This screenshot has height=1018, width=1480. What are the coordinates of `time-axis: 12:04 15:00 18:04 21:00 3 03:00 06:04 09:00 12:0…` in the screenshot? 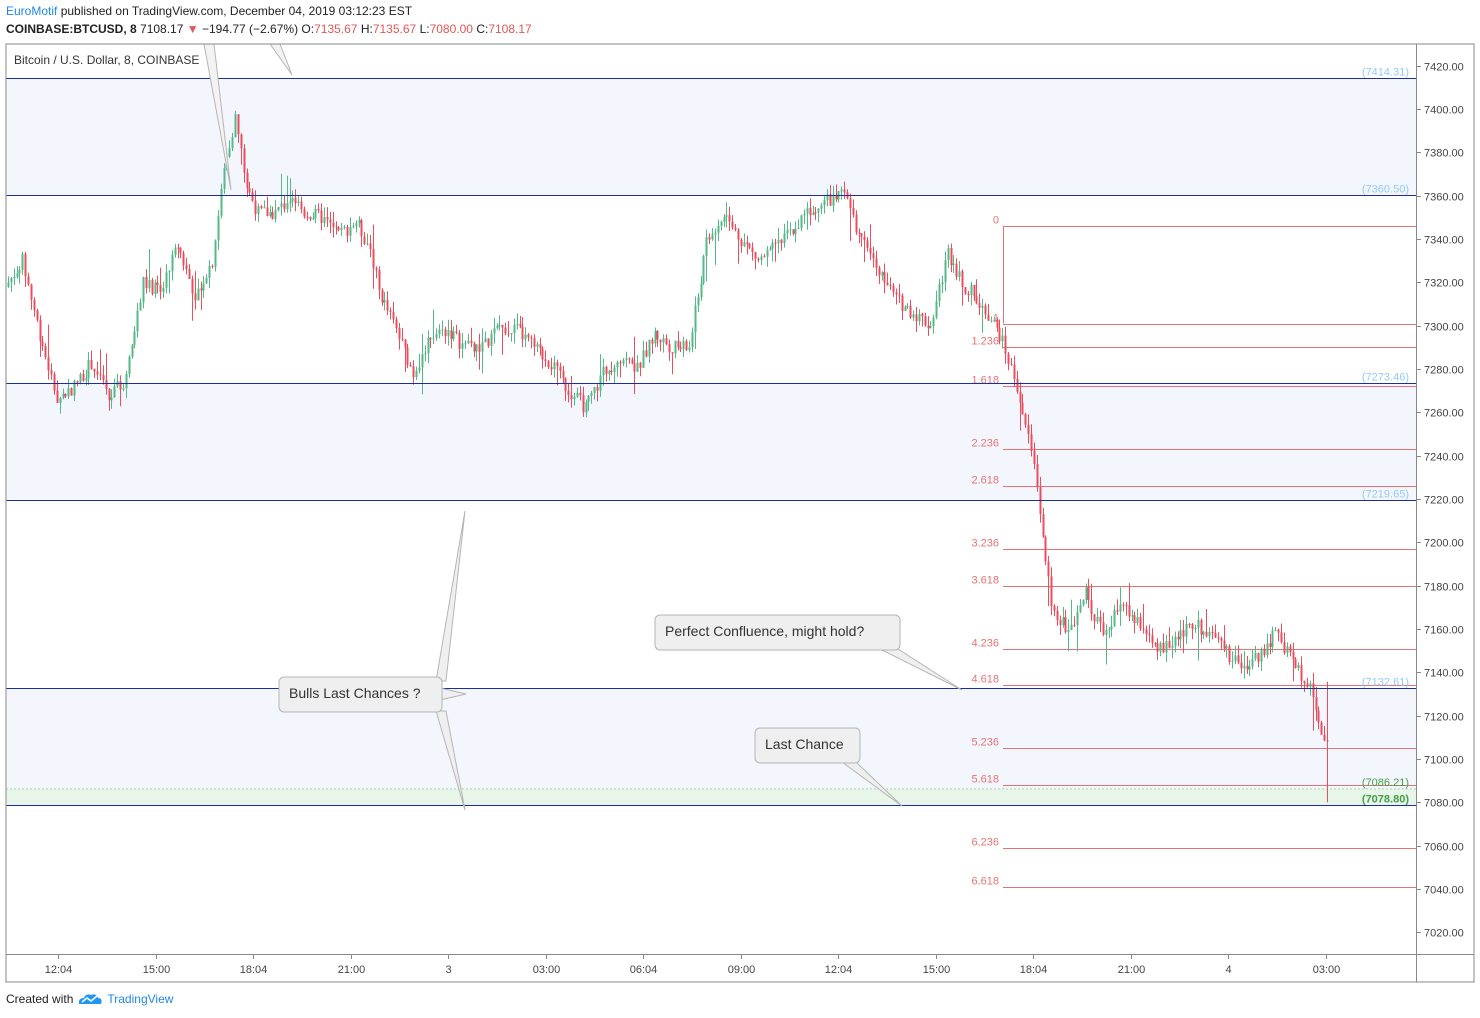 It's located at (693, 965).